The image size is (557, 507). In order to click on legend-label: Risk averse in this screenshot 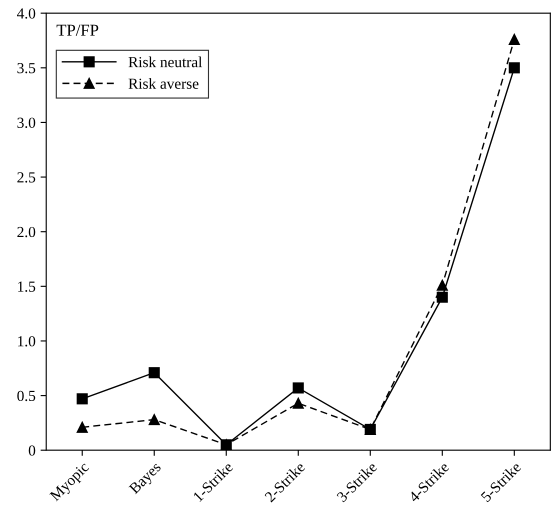, I will do `click(163, 83)`.